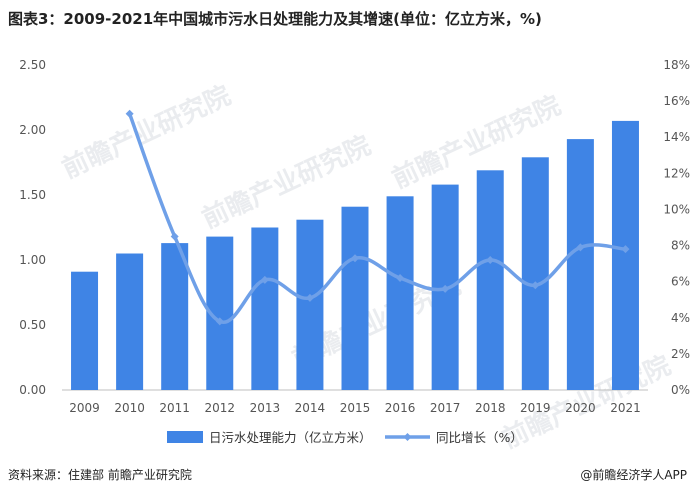 Image resolution: width=695 pixels, height=493 pixels. I want to click on right-tick-label: 12%, so click(676, 173).